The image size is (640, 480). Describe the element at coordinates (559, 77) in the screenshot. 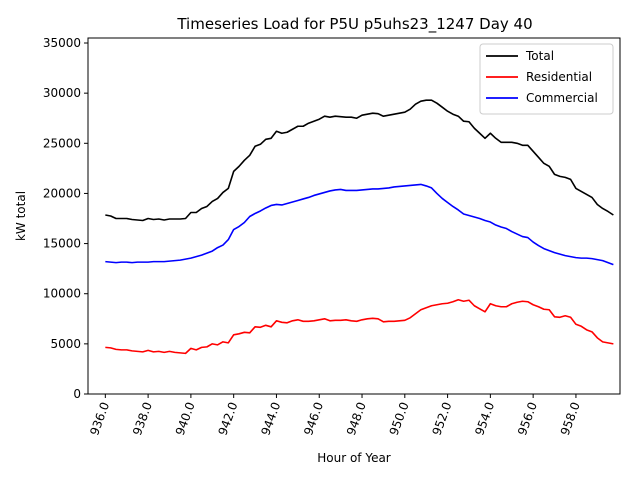

I see `legend-label-residential: Residential` at that location.